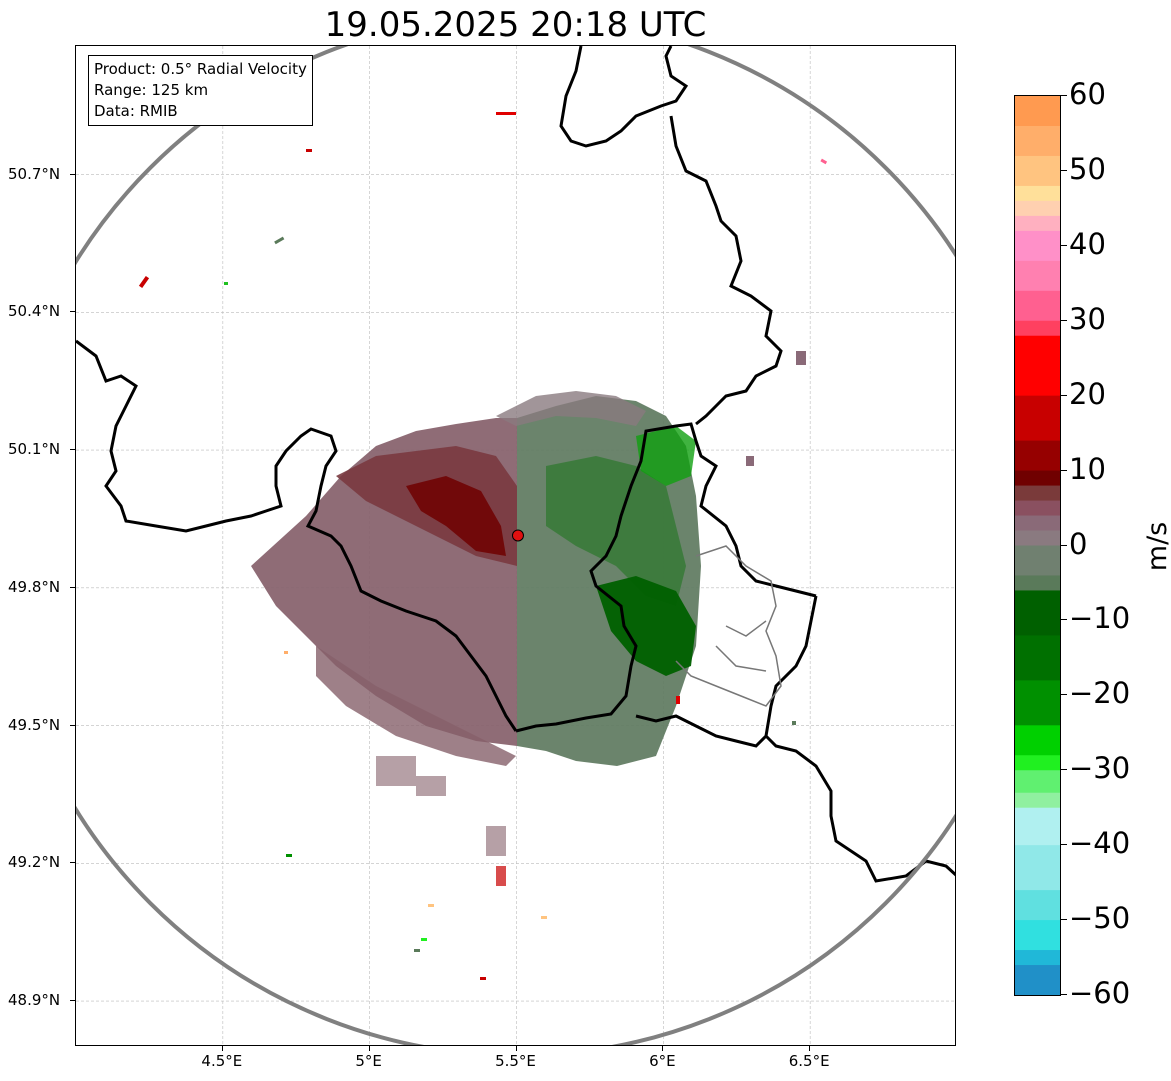 The image size is (1171, 1081). I want to click on belgium-border-west, so click(297, 535).